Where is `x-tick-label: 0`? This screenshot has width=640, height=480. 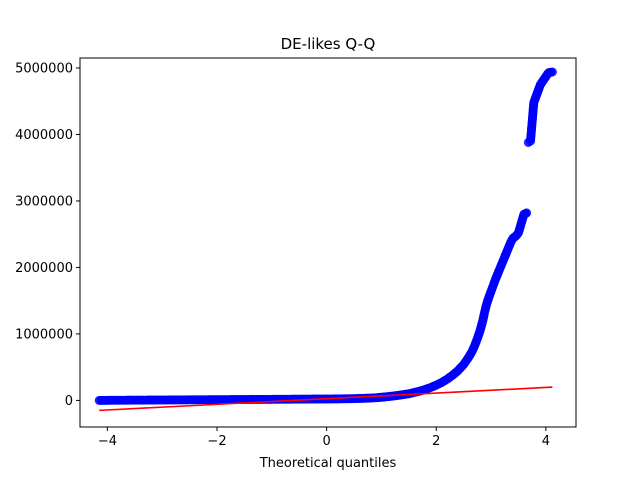 x-tick-label: 0 is located at coordinates (326, 441).